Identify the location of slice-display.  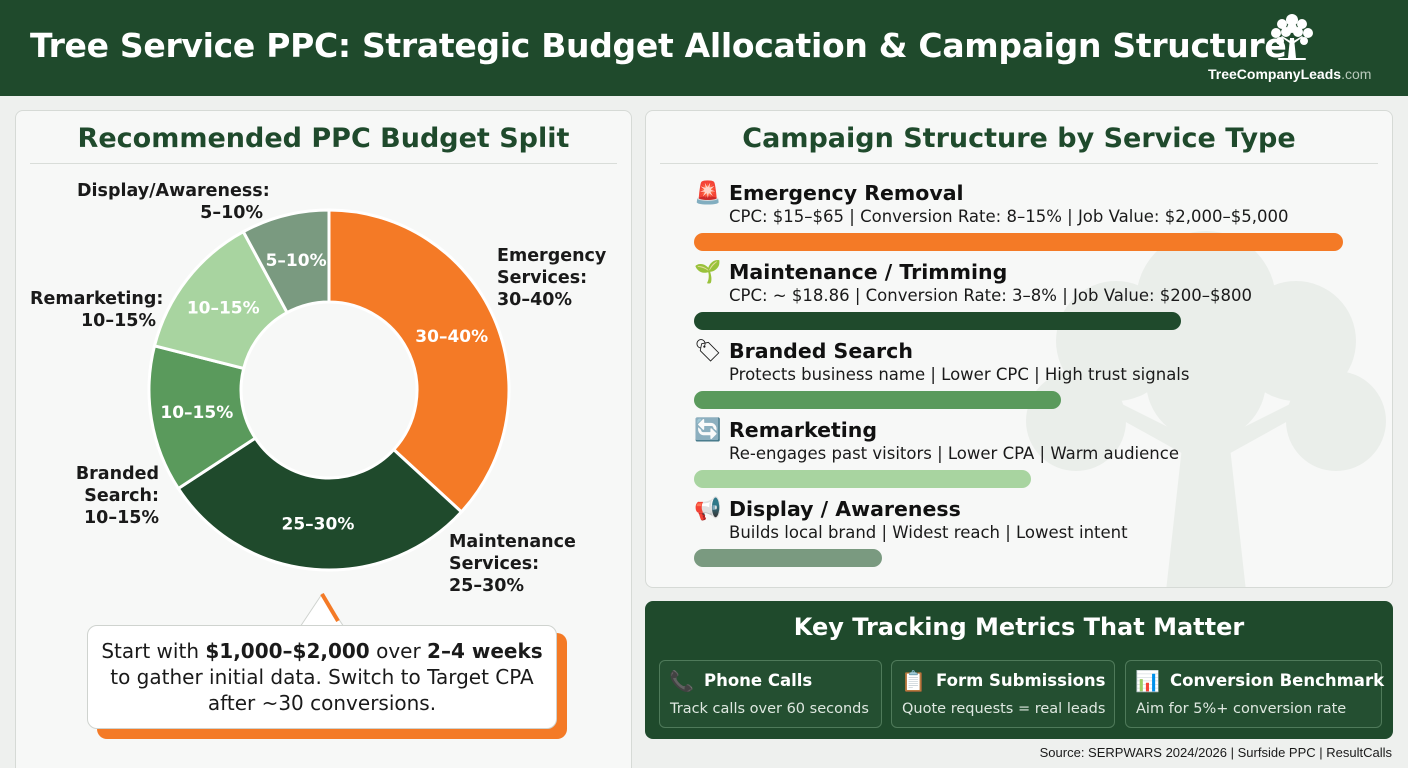
(286, 261).